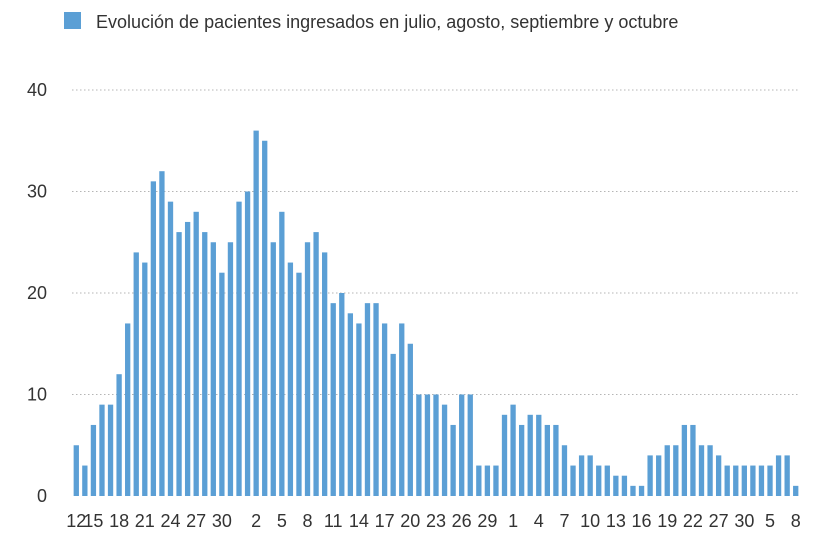 Image resolution: width=816 pixels, height=537 pixels. I want to click on x-tick-label: 29, so click(487, 521).